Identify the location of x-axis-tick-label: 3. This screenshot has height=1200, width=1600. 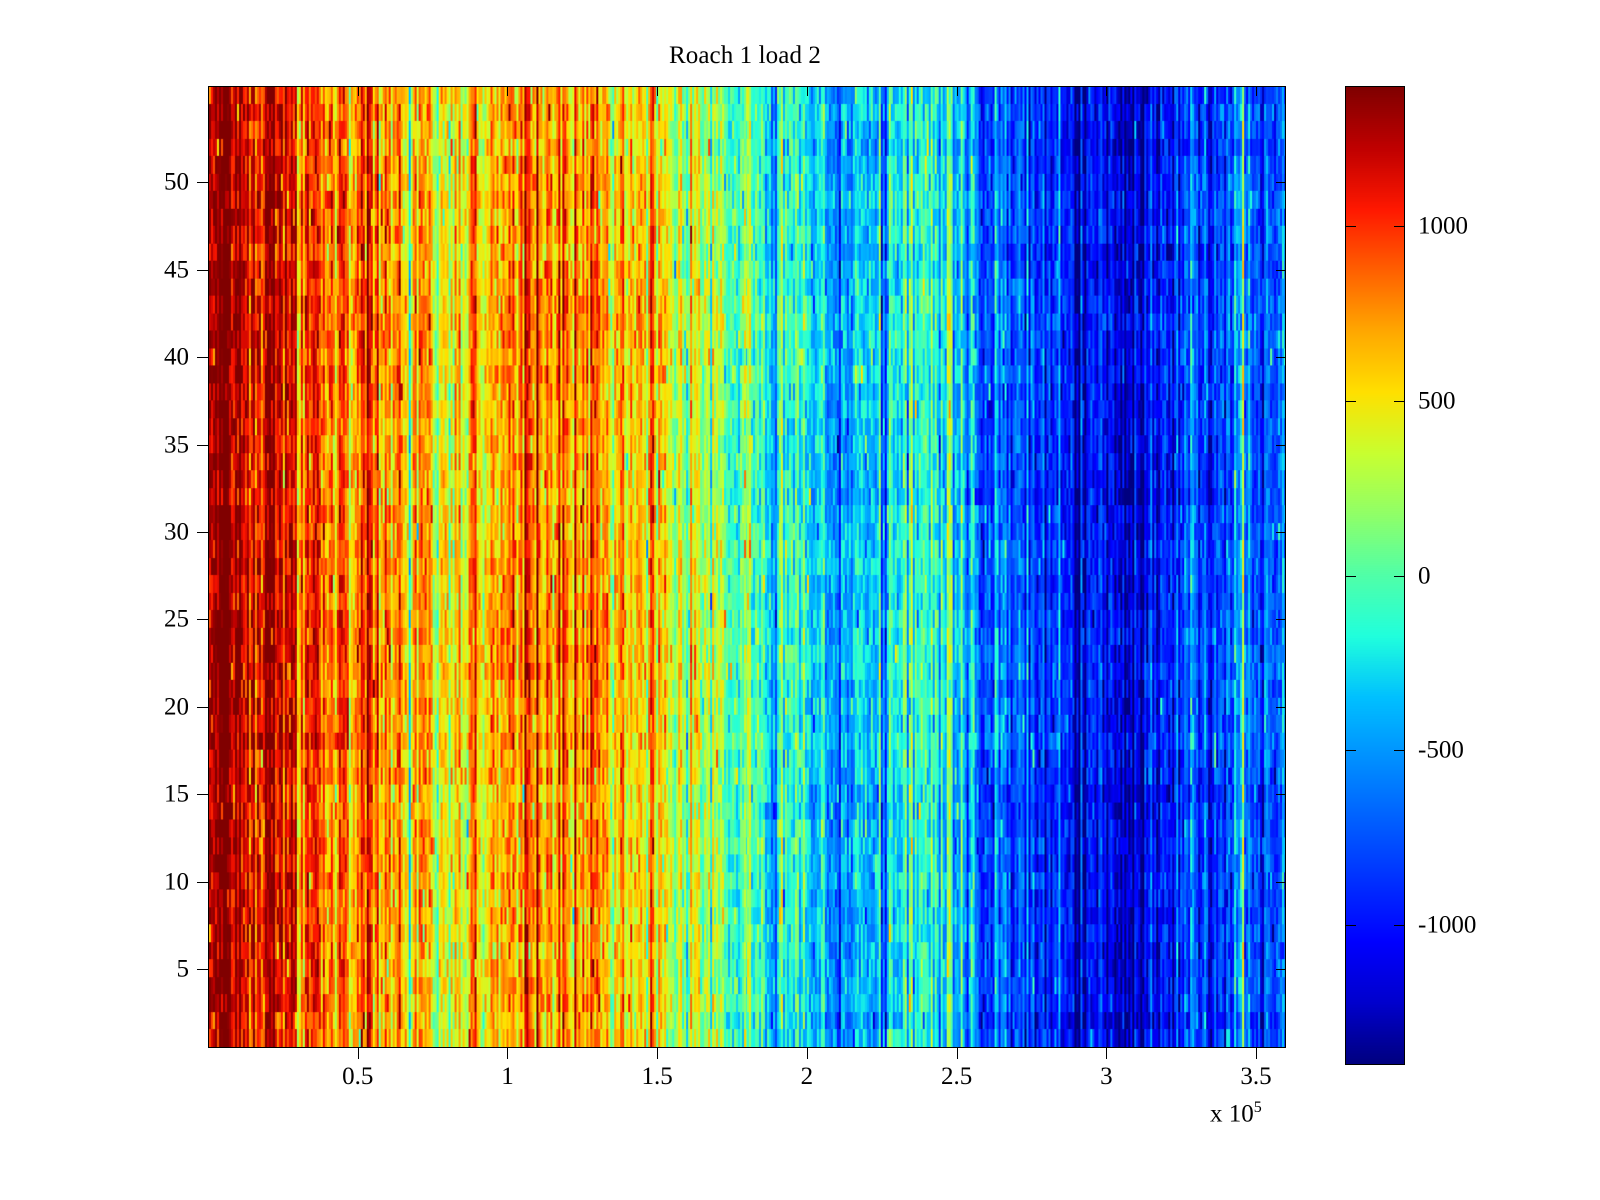
(1106, 1076).